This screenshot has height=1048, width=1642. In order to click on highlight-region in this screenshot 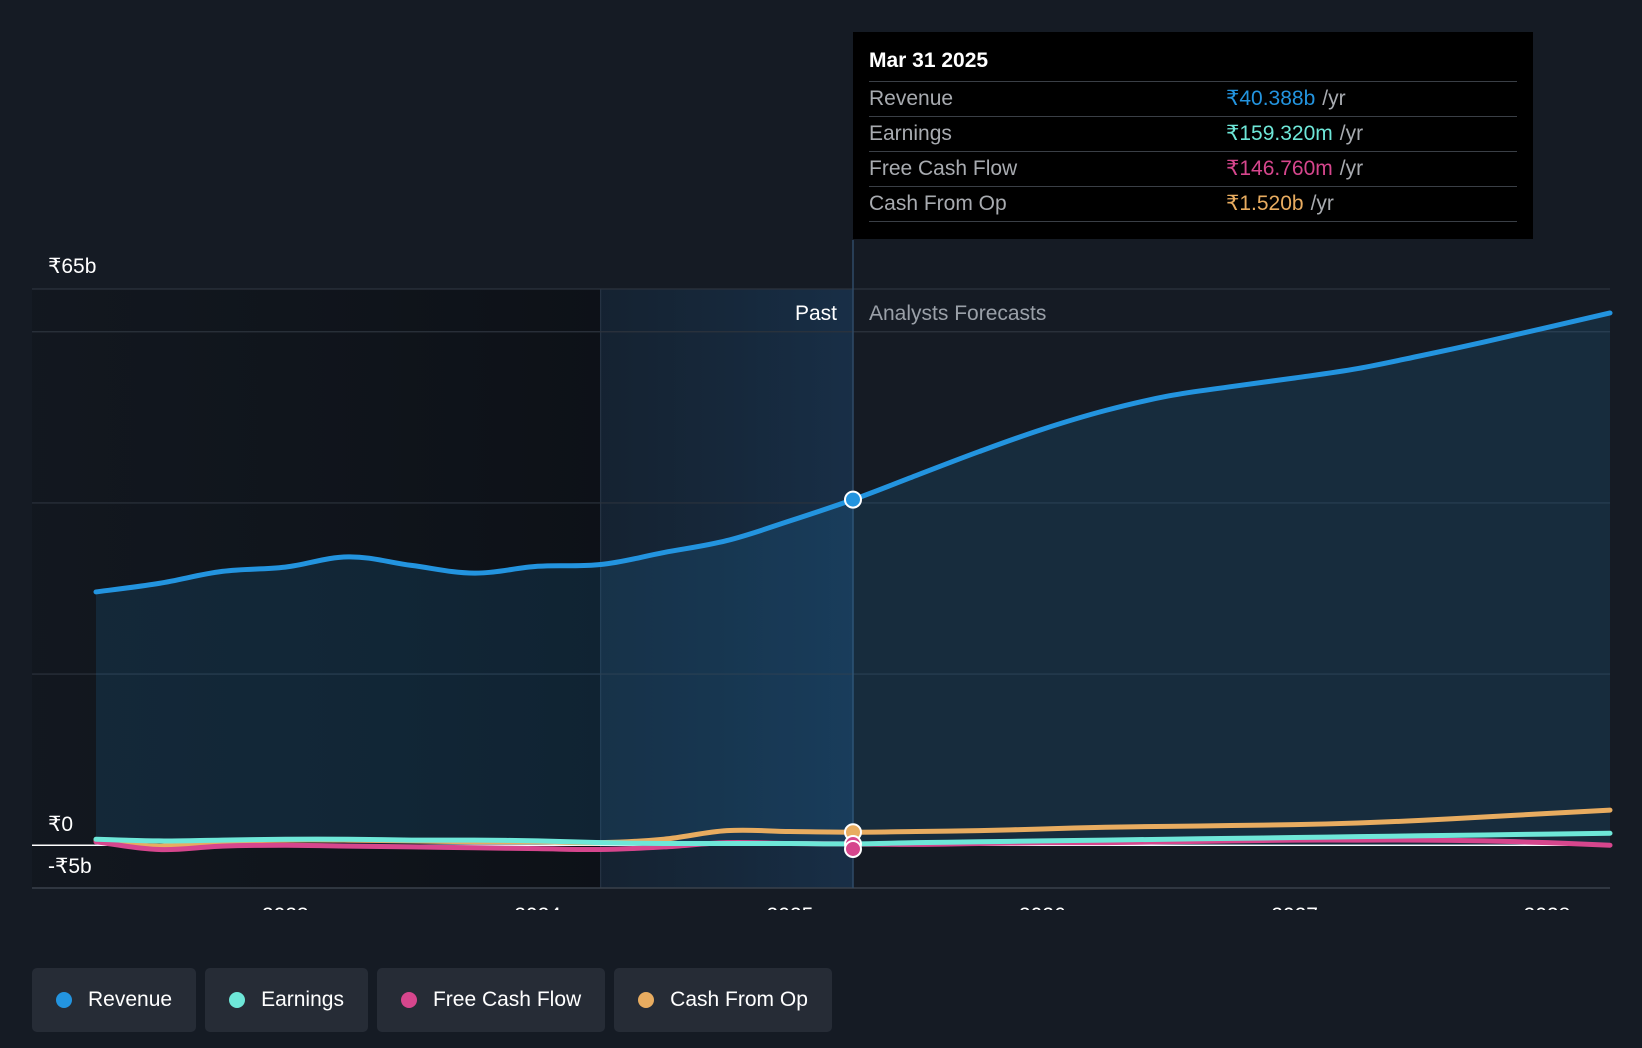, I will do `click(726, 588)`.